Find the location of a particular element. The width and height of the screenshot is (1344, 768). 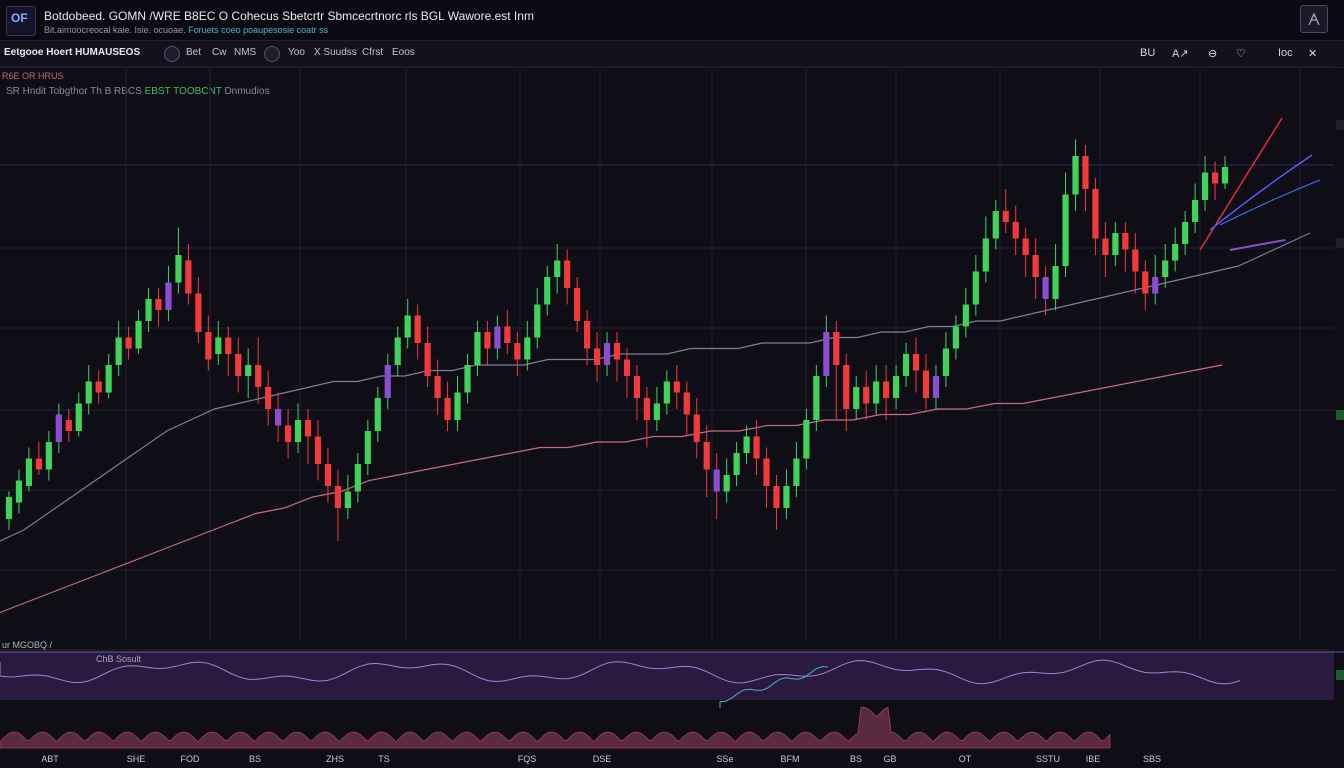

legend-prefix: SR Hndit Tobgthor Th is located at coordinates (54, 91).